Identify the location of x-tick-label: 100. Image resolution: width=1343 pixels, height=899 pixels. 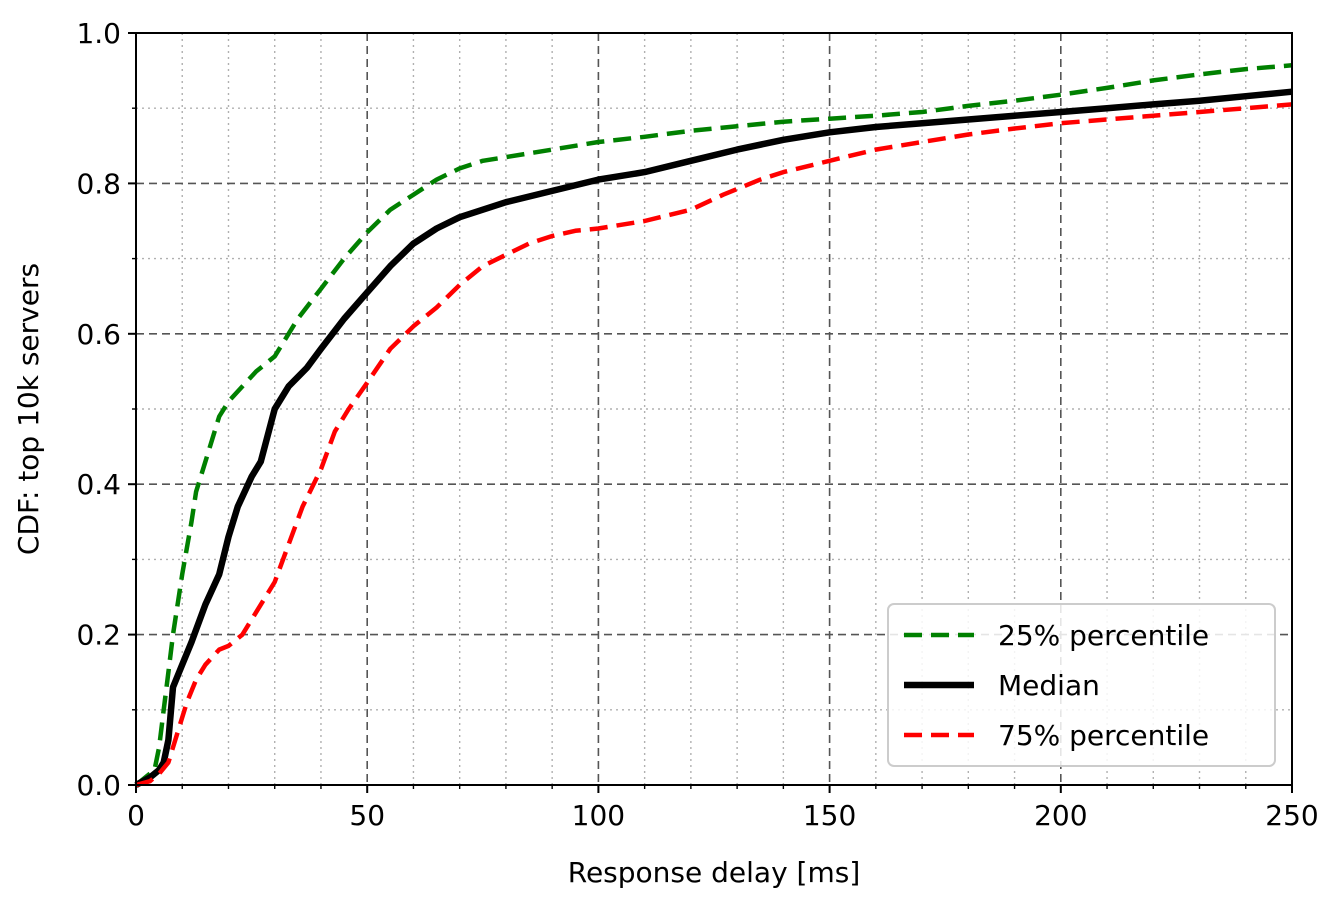
(598, 815).